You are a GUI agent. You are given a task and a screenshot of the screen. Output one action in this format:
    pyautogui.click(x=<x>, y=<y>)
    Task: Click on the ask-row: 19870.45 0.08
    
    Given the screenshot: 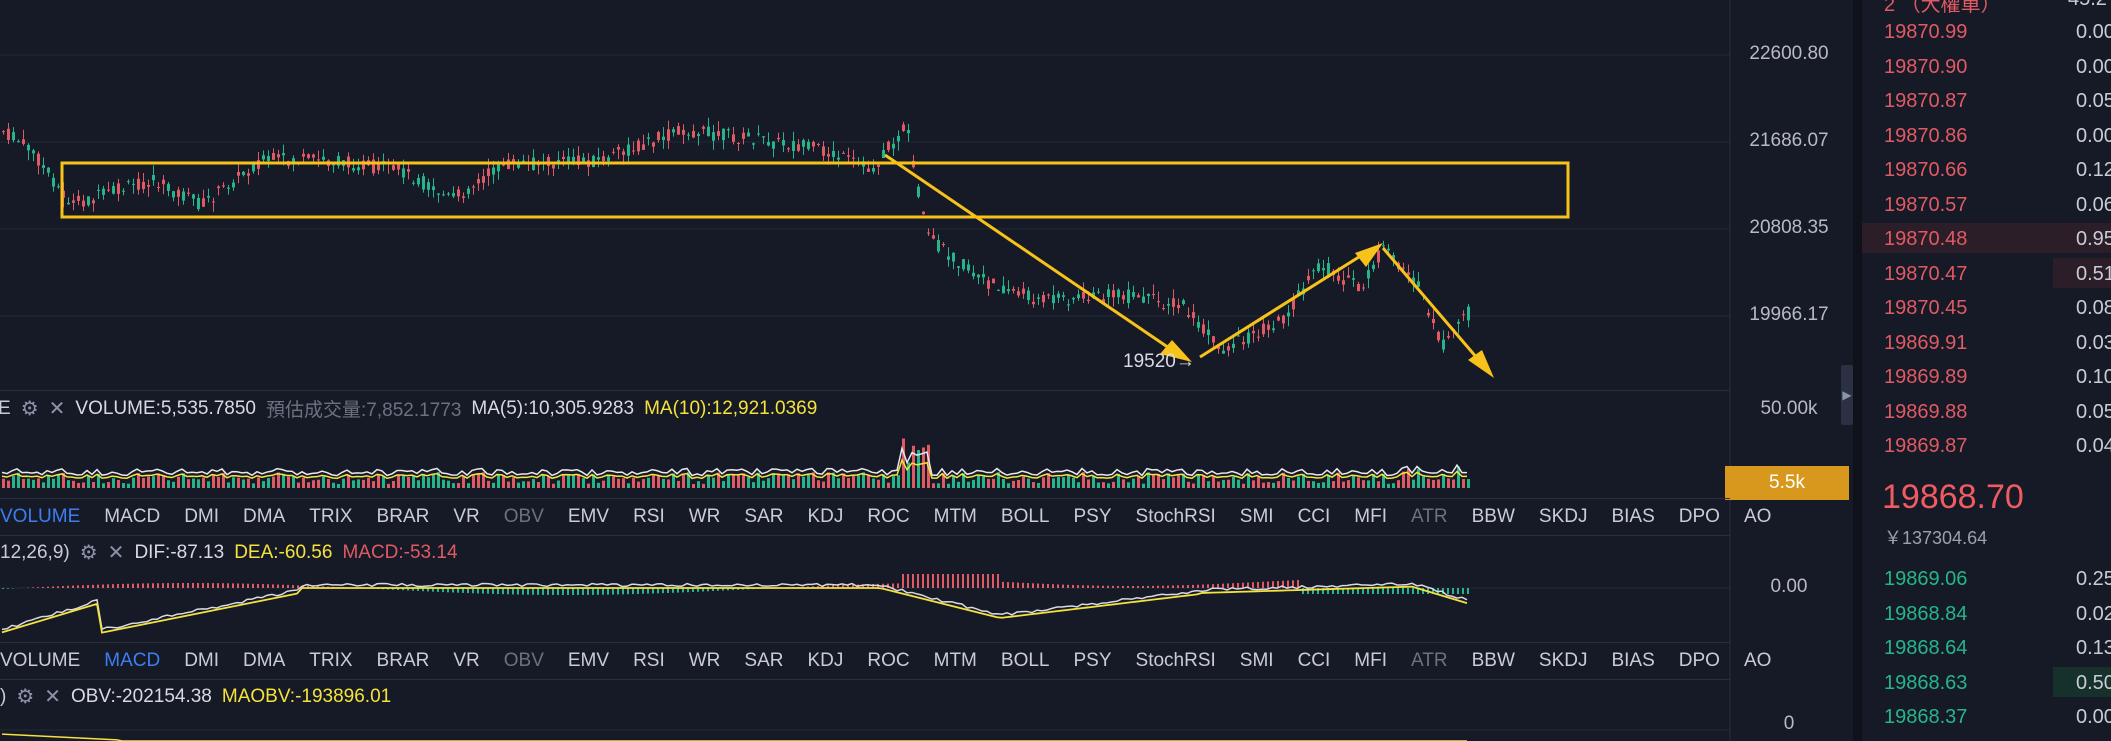 What is the action you would take?
    pyautogui.click(x=1986, y=307)
    